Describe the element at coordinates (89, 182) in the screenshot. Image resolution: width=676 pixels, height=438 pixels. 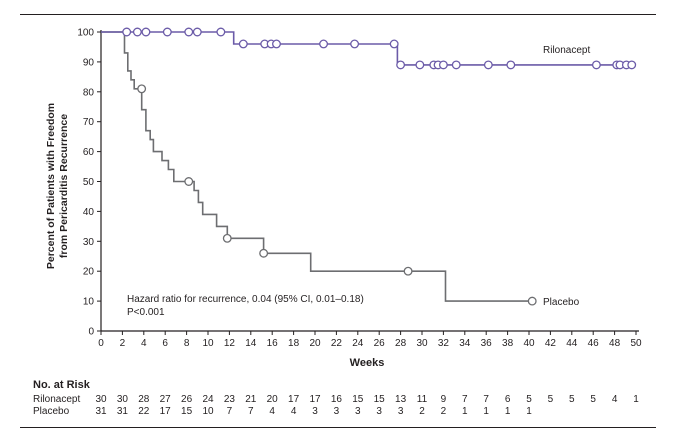
I see `y-tick-label: 50` at that location.